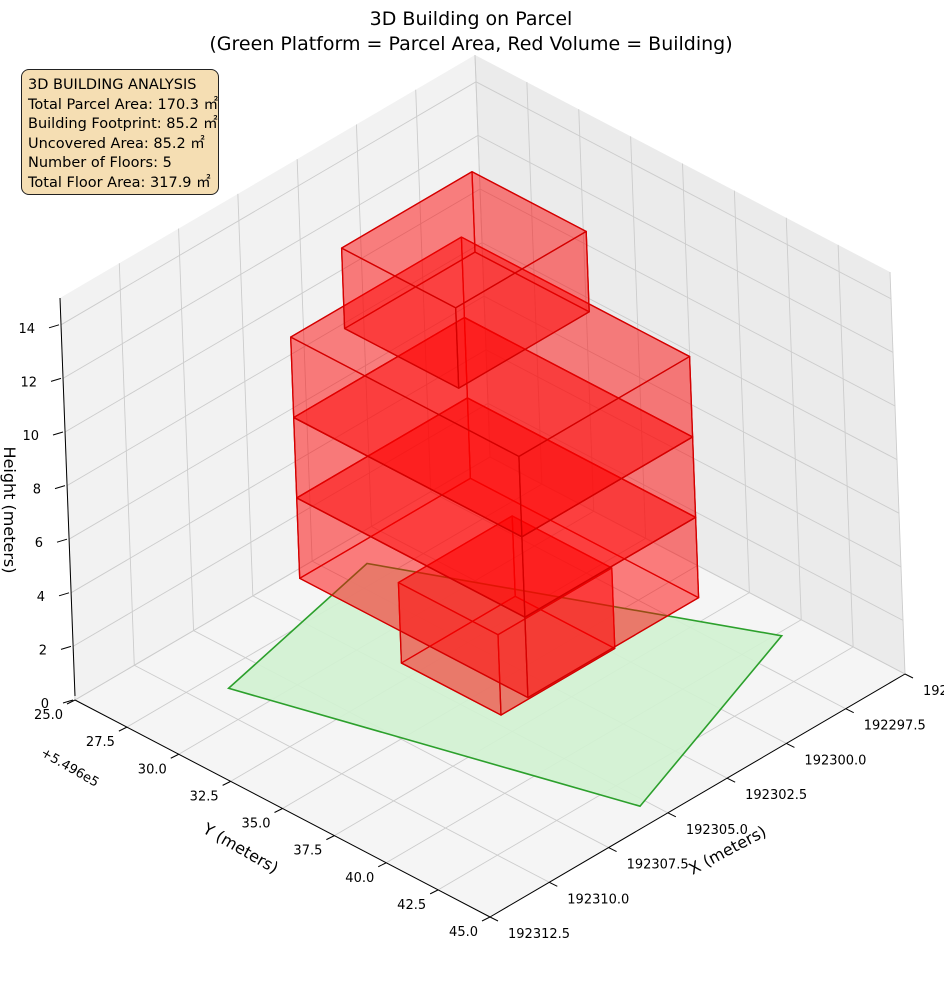  What do you see at coordinates (359, 878) in the screenshot?
I see `y-tick-label: 40.0` at bounding box center [359, 878].